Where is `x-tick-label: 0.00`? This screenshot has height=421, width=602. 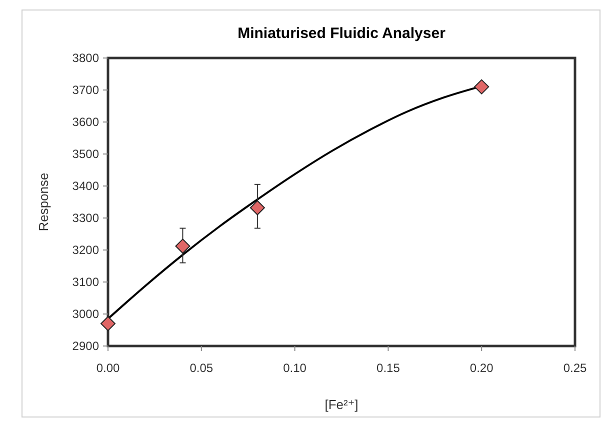 x-tick-label: 0.00 is located at coordinates (108, 368).